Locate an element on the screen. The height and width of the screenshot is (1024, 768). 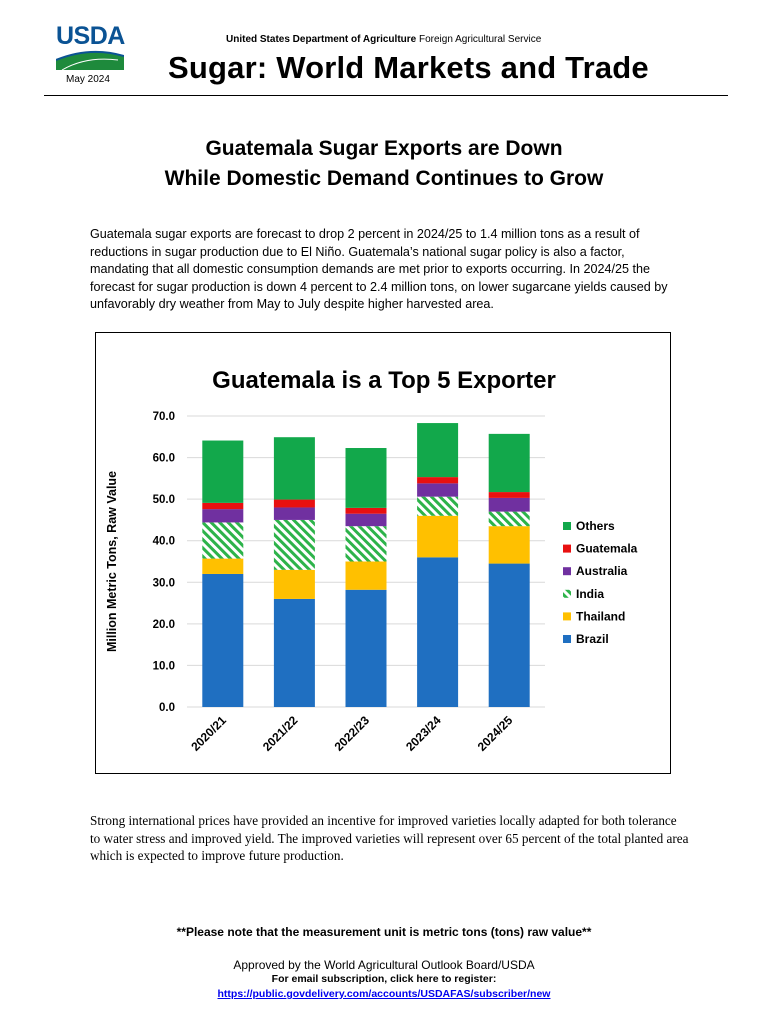
usda-logo: USDA is located at coordinates (91, 47).